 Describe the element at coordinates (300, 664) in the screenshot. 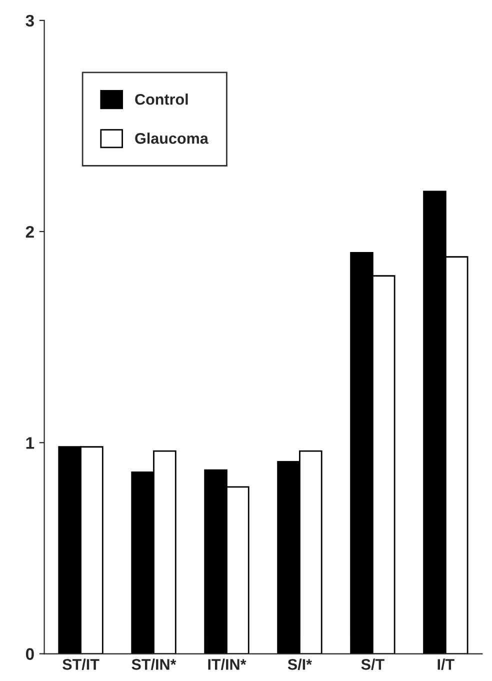

I see `x-tick-label: S/I*` at that location.